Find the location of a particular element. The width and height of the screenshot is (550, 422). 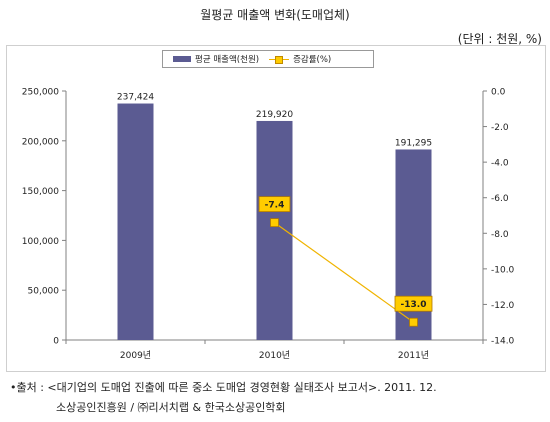

left-tick-label: 200,000 is located at coordinates (40, 142).